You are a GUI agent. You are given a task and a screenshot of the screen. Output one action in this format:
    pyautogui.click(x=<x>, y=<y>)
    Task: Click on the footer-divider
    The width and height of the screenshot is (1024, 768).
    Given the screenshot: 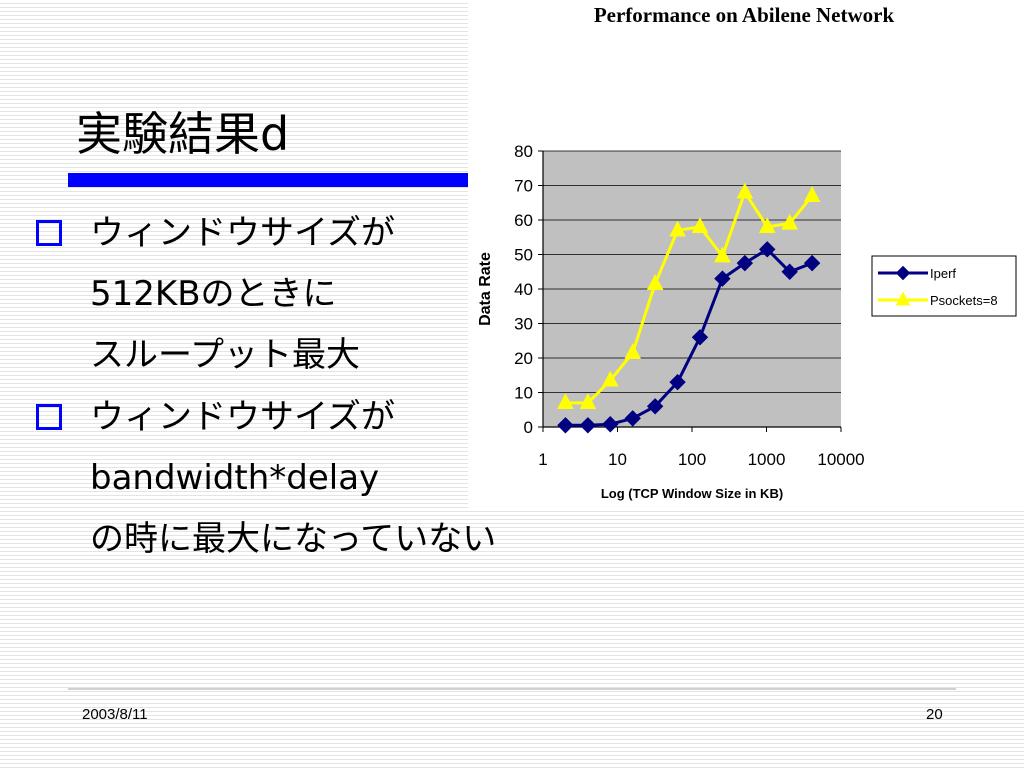 What is the action you would take?
    pyautogui.click(x=512, y=689)
    